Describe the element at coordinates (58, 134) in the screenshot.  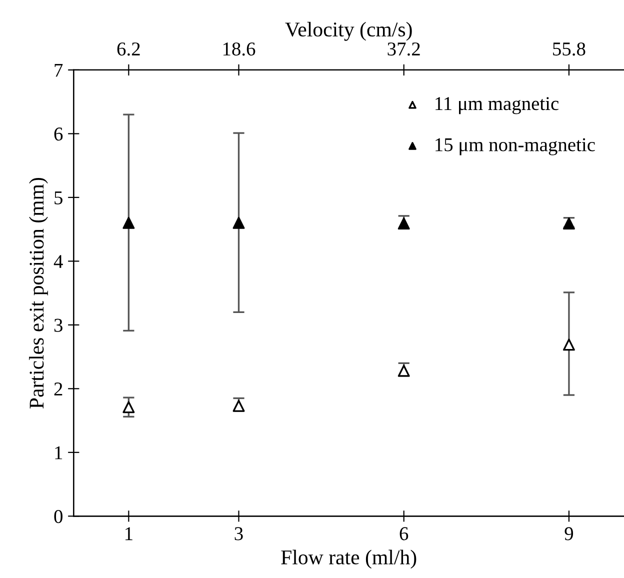
I see `y-tick-label: 6` at that location.